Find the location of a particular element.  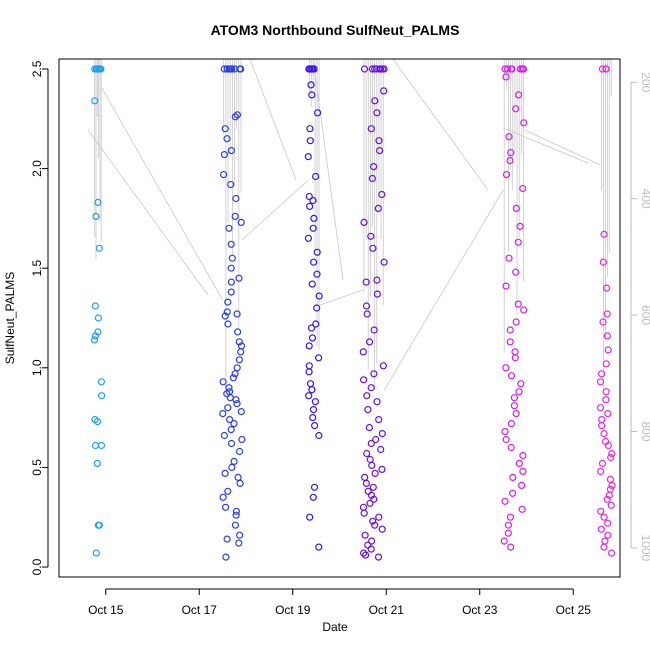

y-tick-label: 2.0 is located at coordinates (37, 168).